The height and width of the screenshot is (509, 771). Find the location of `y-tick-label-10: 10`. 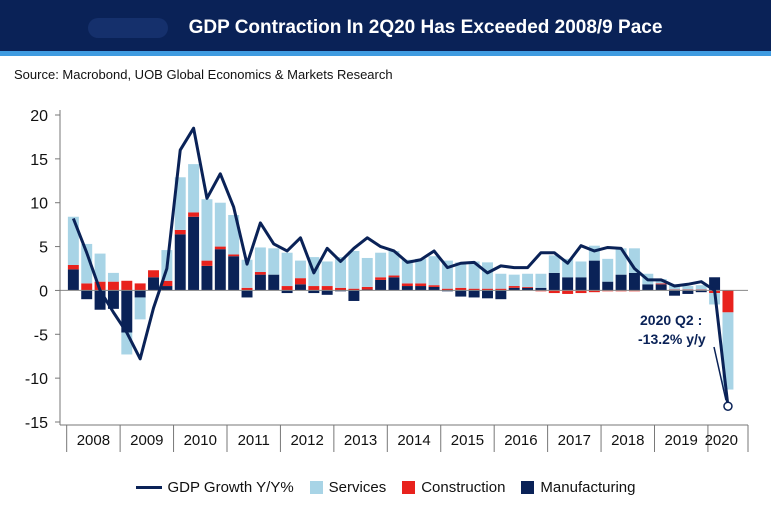

y-tick-label-10: 10 is located at coordinates (39, 204).